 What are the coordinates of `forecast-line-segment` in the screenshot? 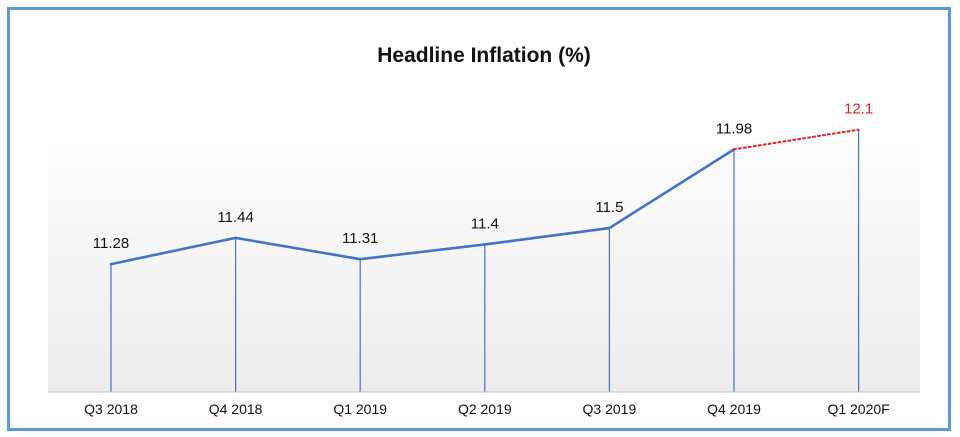 It's located at (796, 139).